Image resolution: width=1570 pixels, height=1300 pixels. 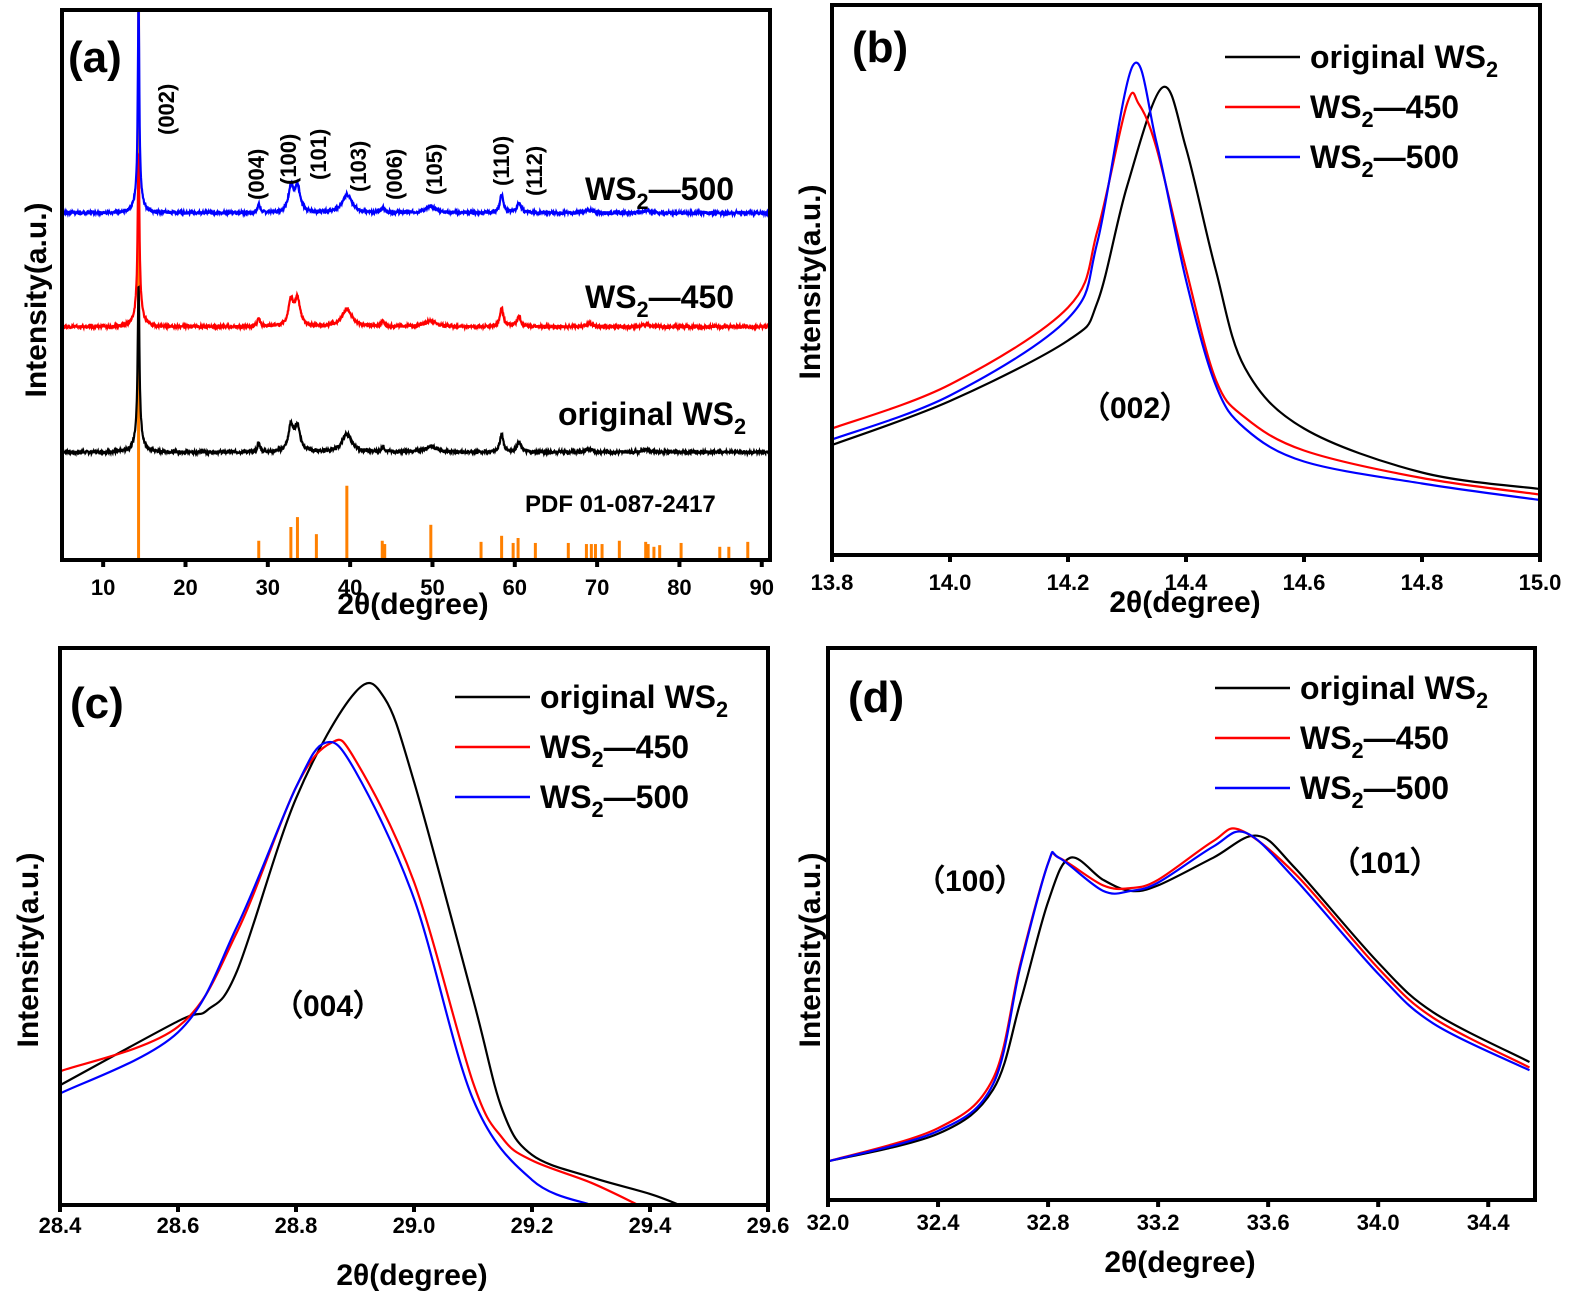 What do you see at coordinates (328, 1006) in the screenshot?
I see `peak-annotation: （004）` at bounding box center [328, 1006].